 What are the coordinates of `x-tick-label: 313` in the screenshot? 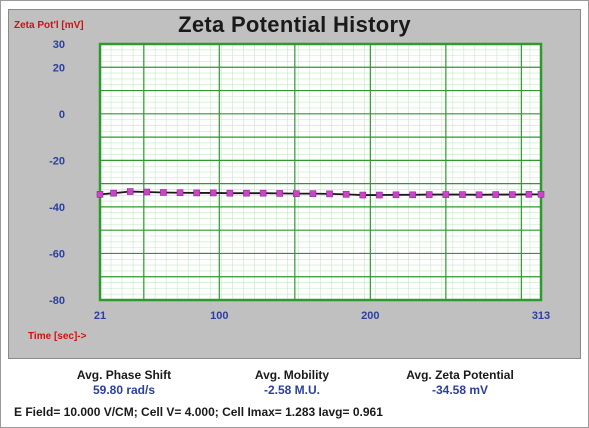 It's located at (541, 316).